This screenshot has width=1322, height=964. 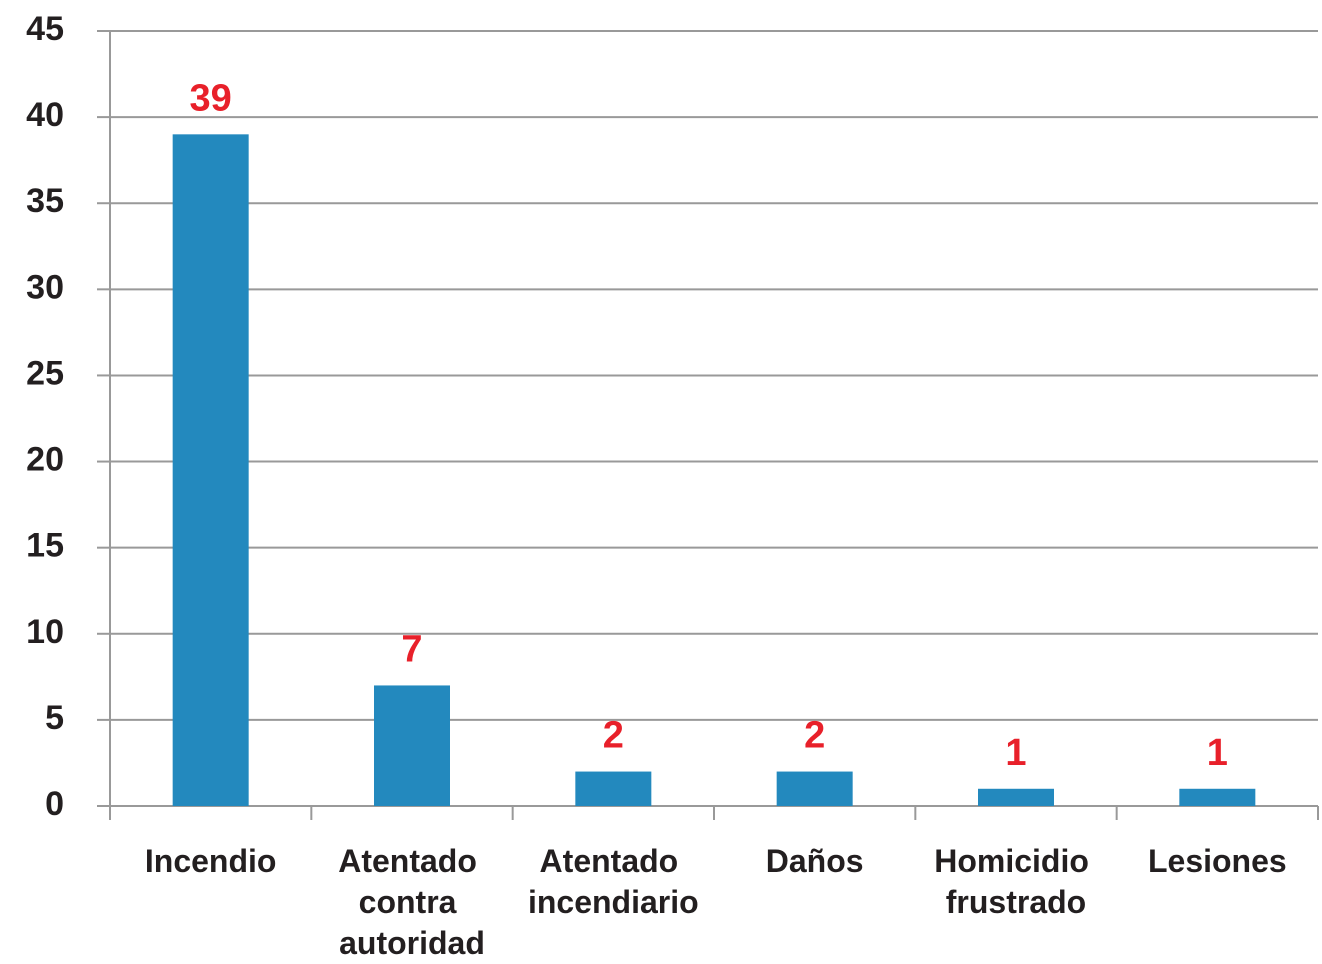 What do you see at coordinates (45, 632) in the screenshot?
I see `y-tick-label: 10` at bounding box center [45, 632].